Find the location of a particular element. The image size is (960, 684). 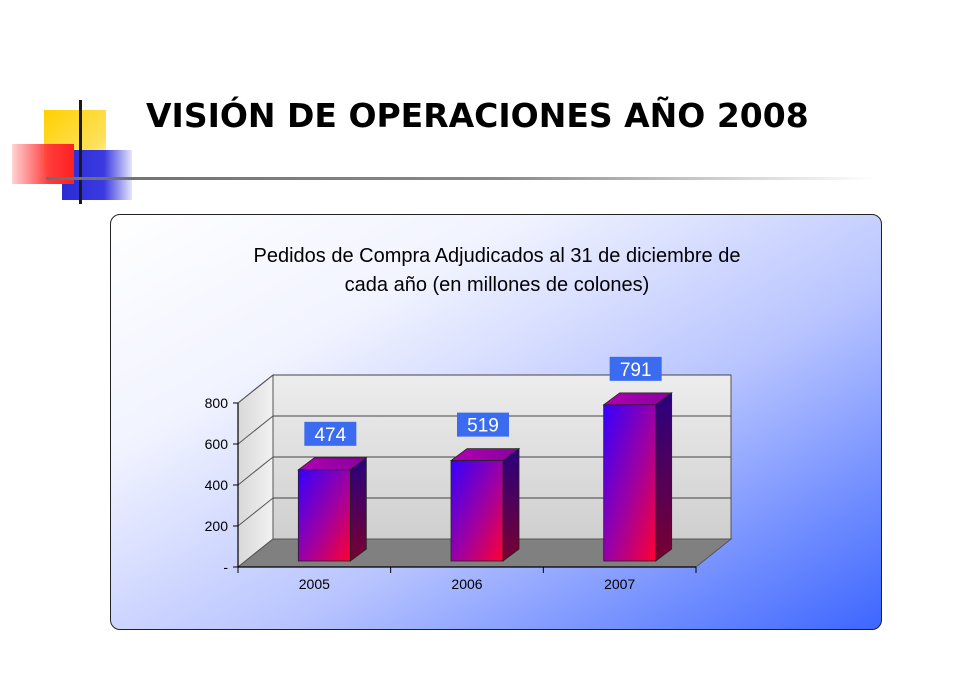

data-label: 791 is located at coordinates (636, 370).